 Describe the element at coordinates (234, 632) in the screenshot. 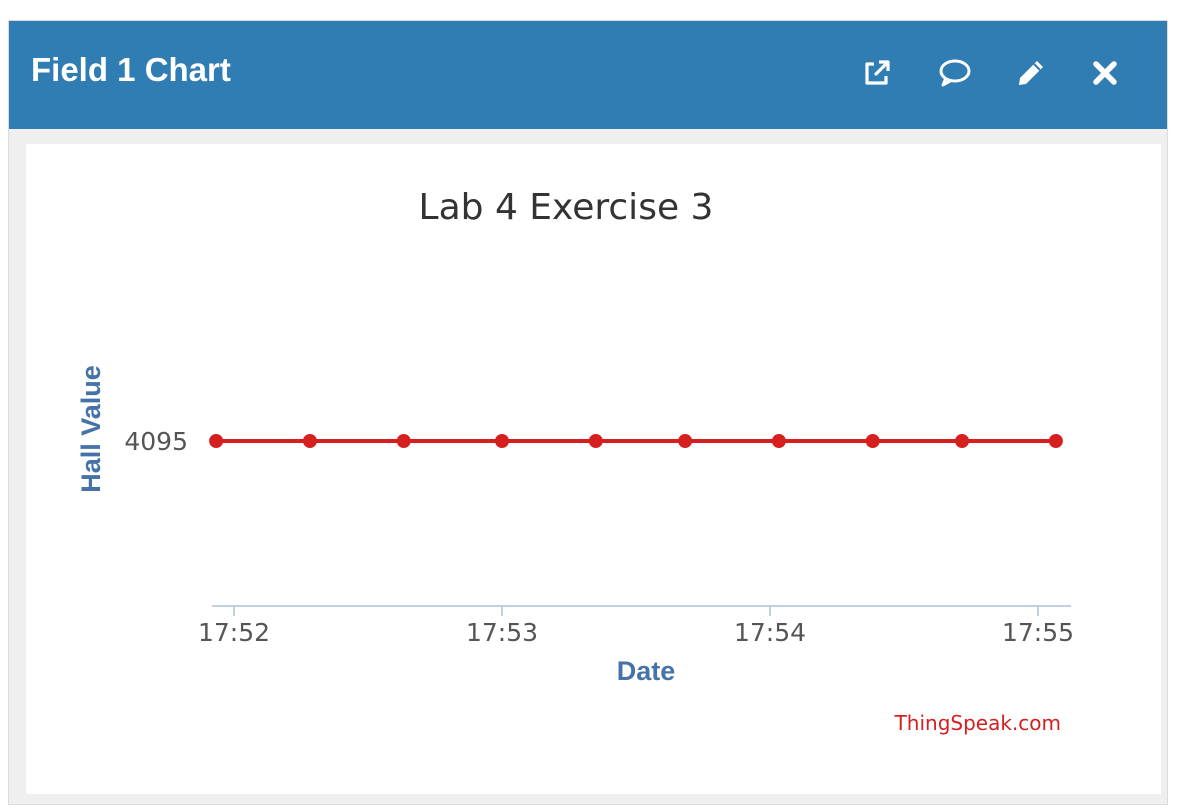

I see `x-tick-label: 17:52` at that location.